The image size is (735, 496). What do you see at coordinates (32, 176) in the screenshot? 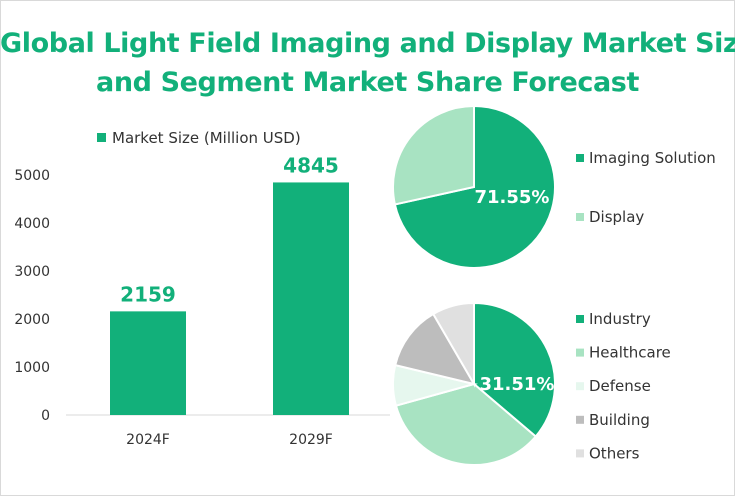
I see `y-tick-label: 5000` at bounding box center [32, 176].